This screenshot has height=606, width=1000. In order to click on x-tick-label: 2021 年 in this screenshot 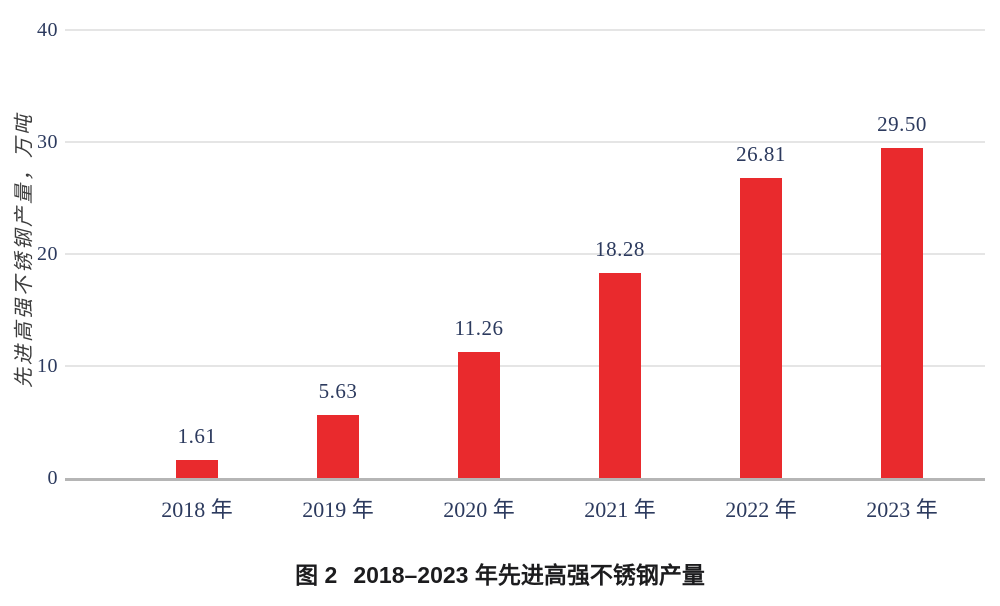, I will do `click(620, 509)`.